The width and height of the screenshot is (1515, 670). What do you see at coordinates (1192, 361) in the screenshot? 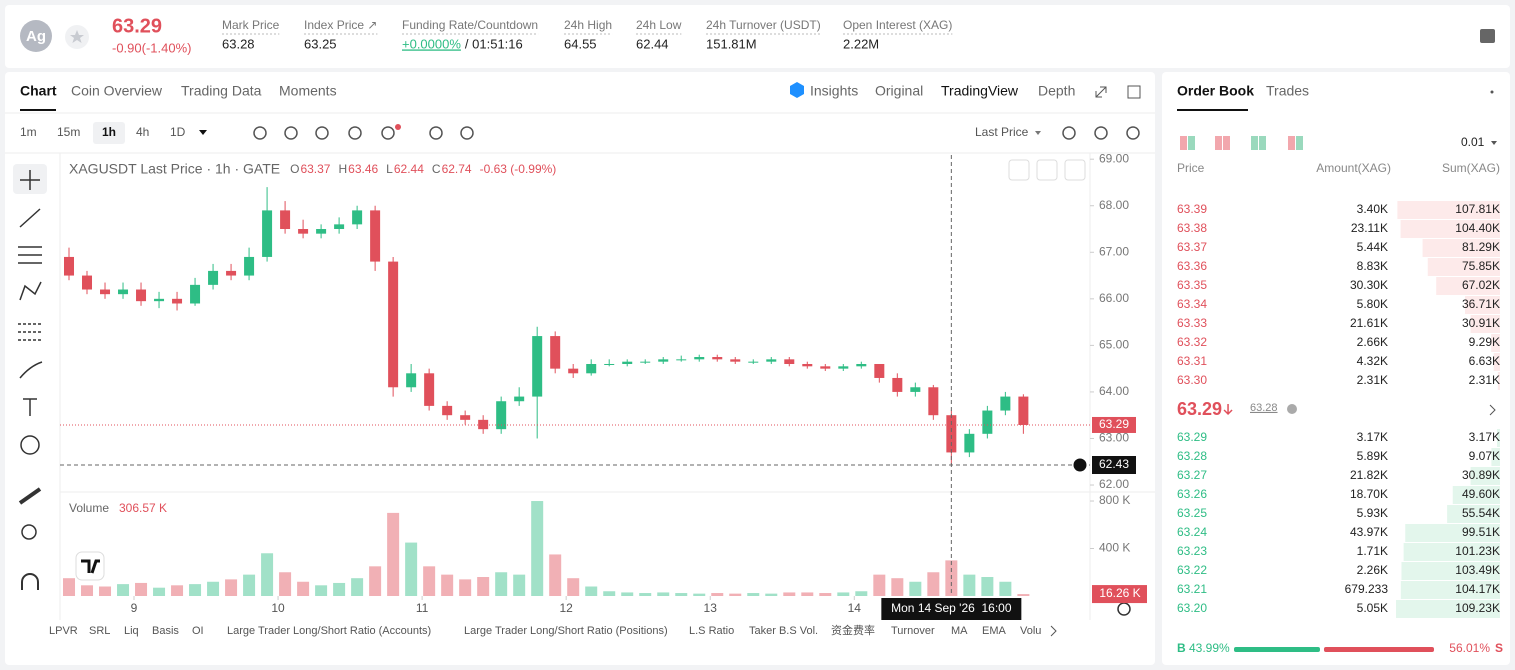
I see `book-price: 63.31` at bounding box center [1192, 361].